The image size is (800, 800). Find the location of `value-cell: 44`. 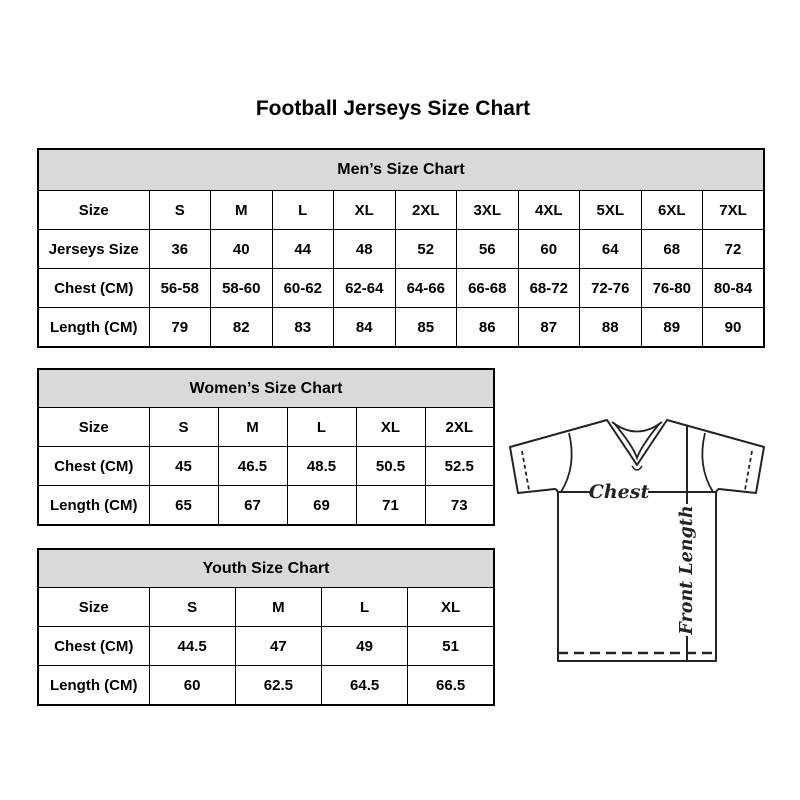

value-cell: 44 is located at coordinates (302, 249).